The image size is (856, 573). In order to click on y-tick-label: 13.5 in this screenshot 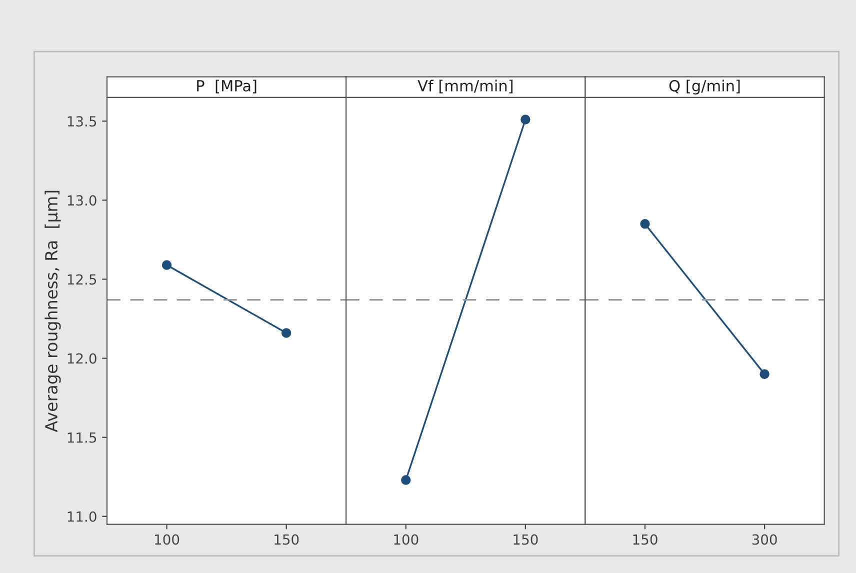, I will do `click(82, 121)`.